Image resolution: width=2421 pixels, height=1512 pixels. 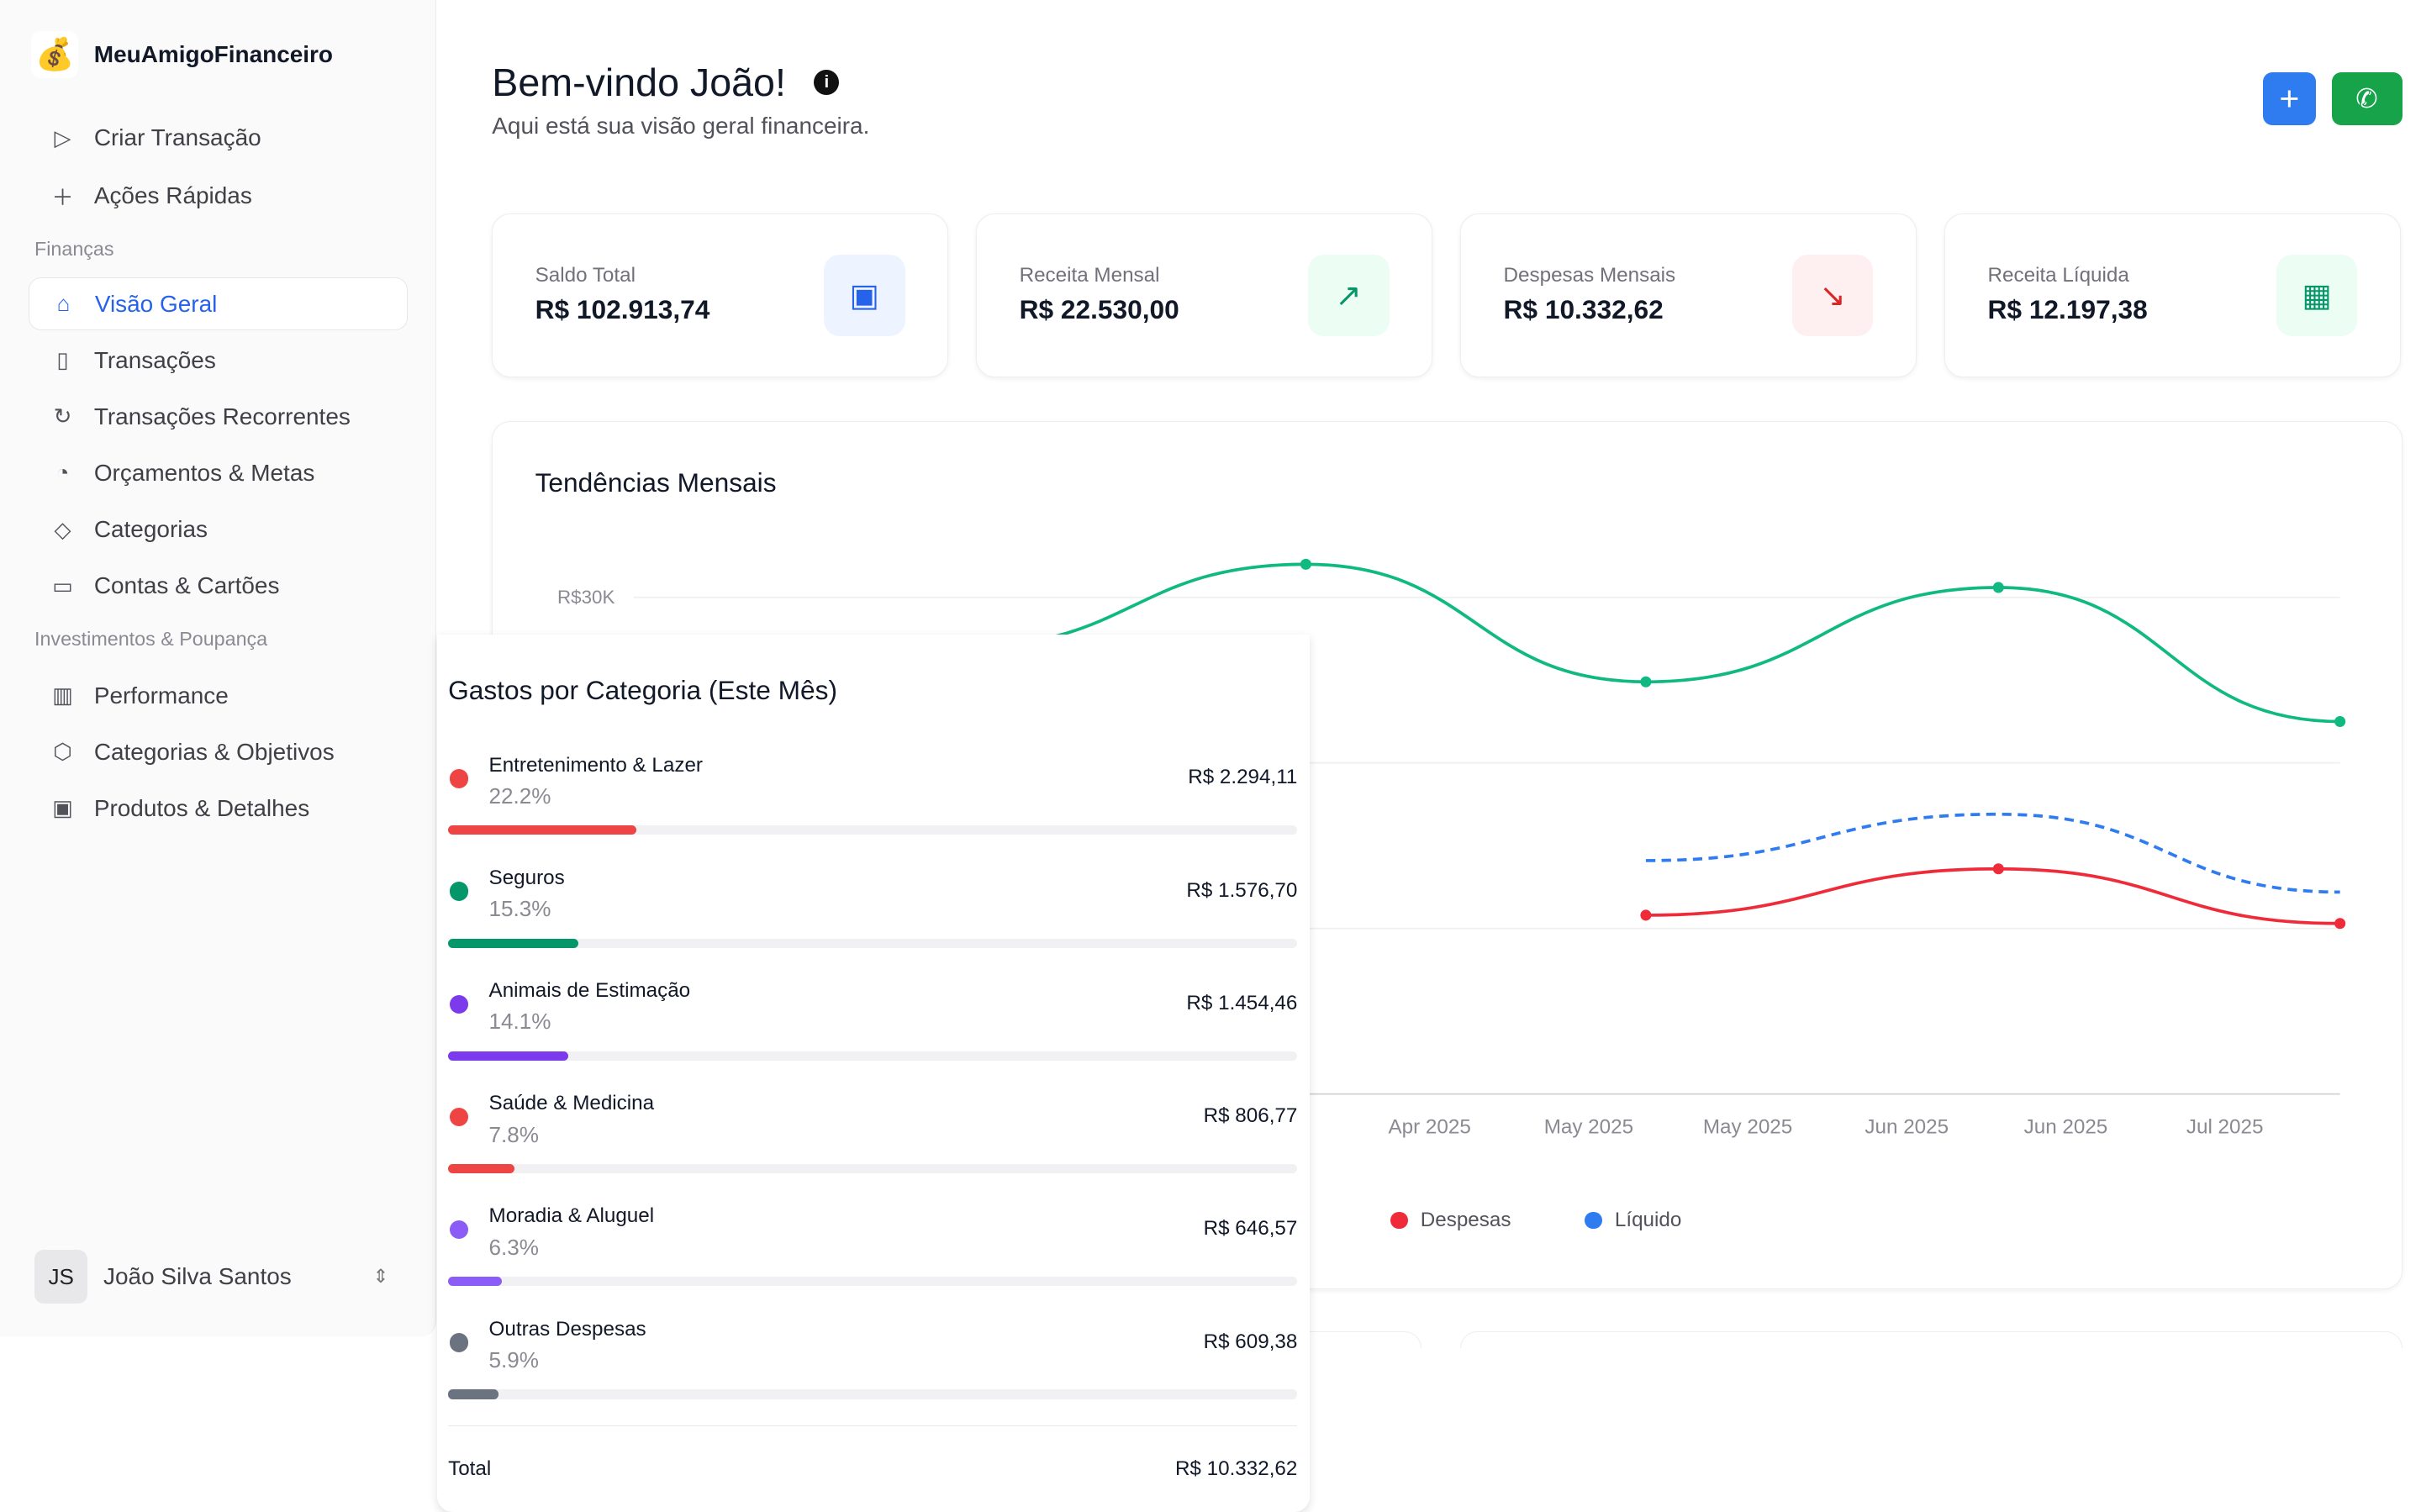 What do you see at coordinates (873, 801) in the screenshot?
I see `category-item: Entretenimento & Lazer 22.2% R$ 2.294,11` at bounding box center [873, 801].